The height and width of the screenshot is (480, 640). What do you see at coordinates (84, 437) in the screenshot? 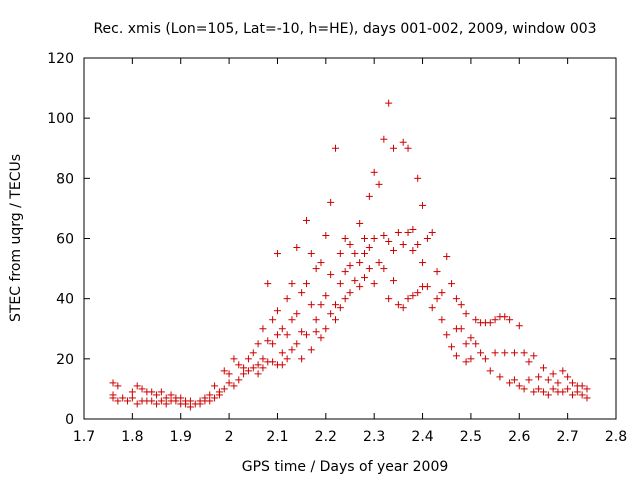
I see `x-tick-label: 1.7` at bounding box center [84, 437].